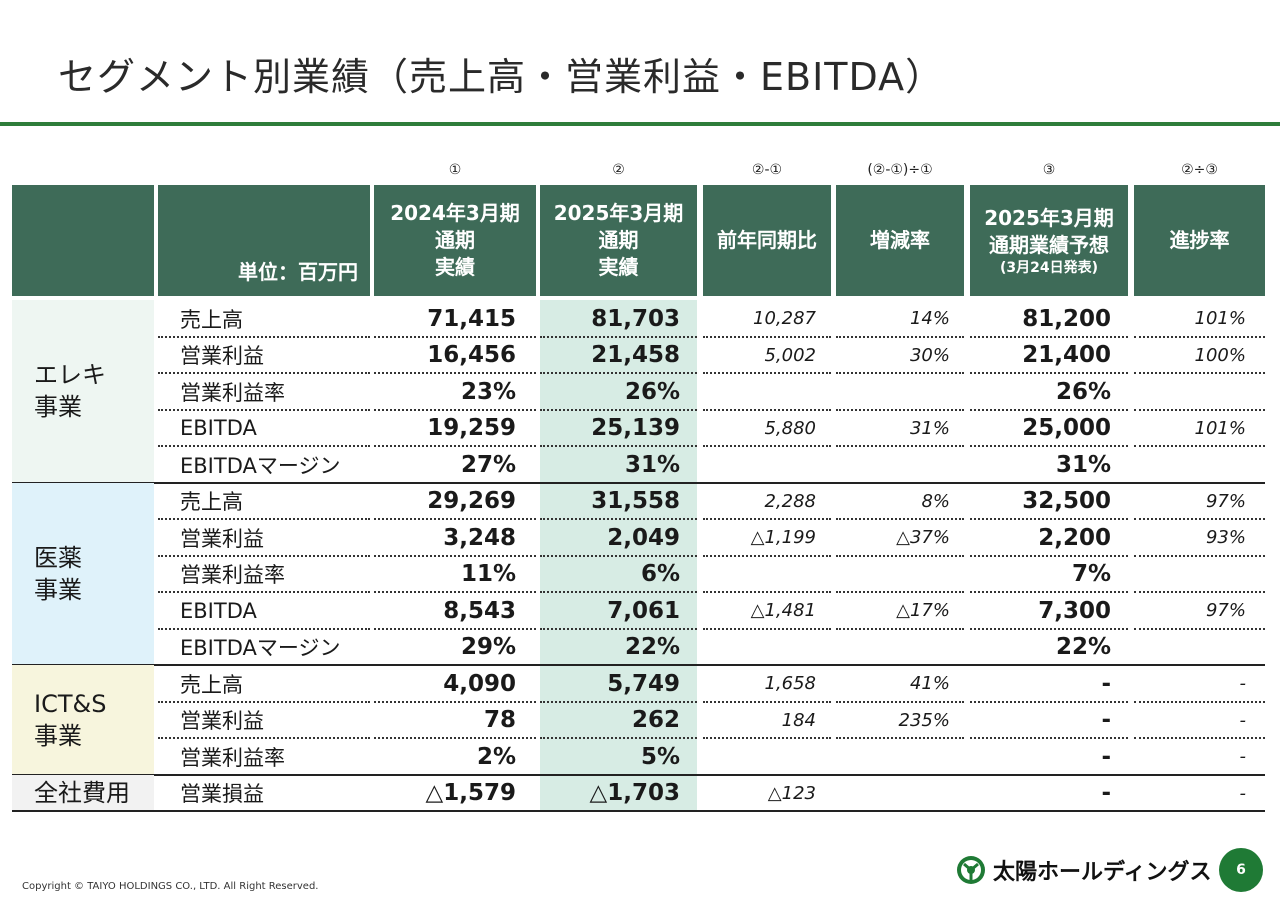  Describe the element at coordinates (660, 574) in the screenshot. I see `cell-fy2025: 6%` at that location.